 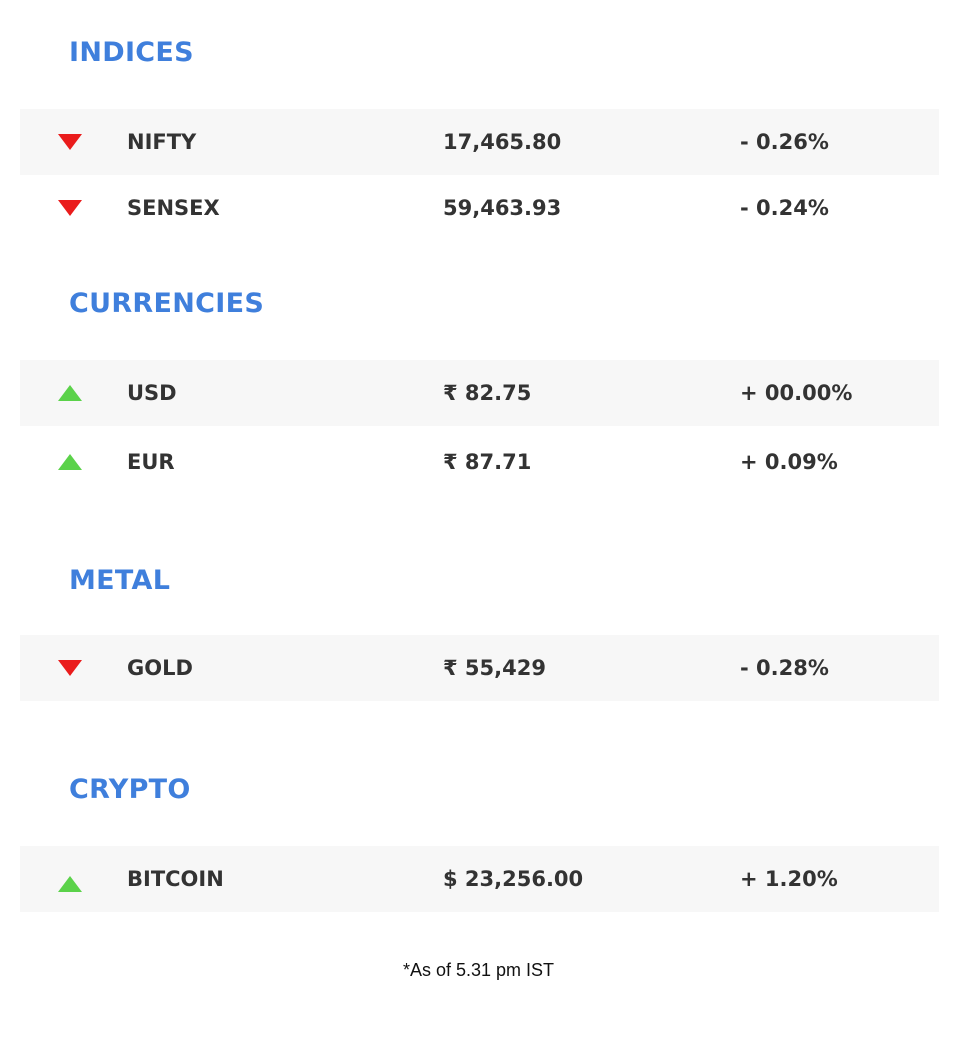 I want to click on instrument-name: USD, so click(x=152, y=393).